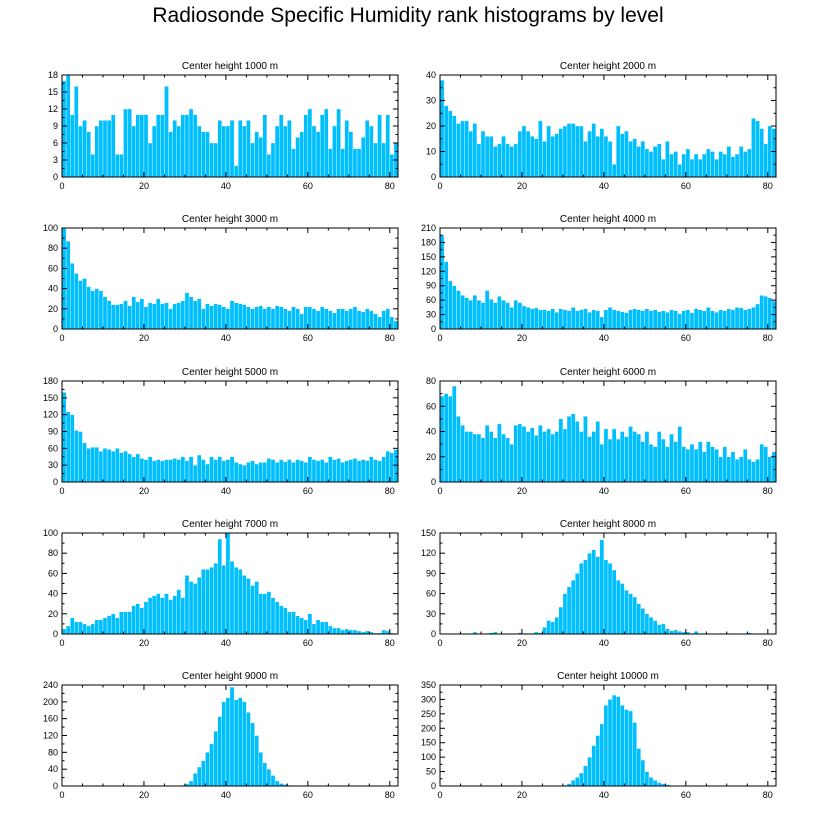  What do you see at coordinates (428, 685) in the screenshot?
I see `y-tick-label: 350` at bounding box center [428, 685].